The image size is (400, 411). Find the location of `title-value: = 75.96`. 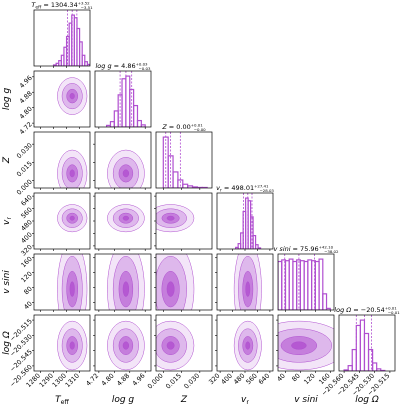

title-value: = 75.96 is located at coordinates (306, 249).